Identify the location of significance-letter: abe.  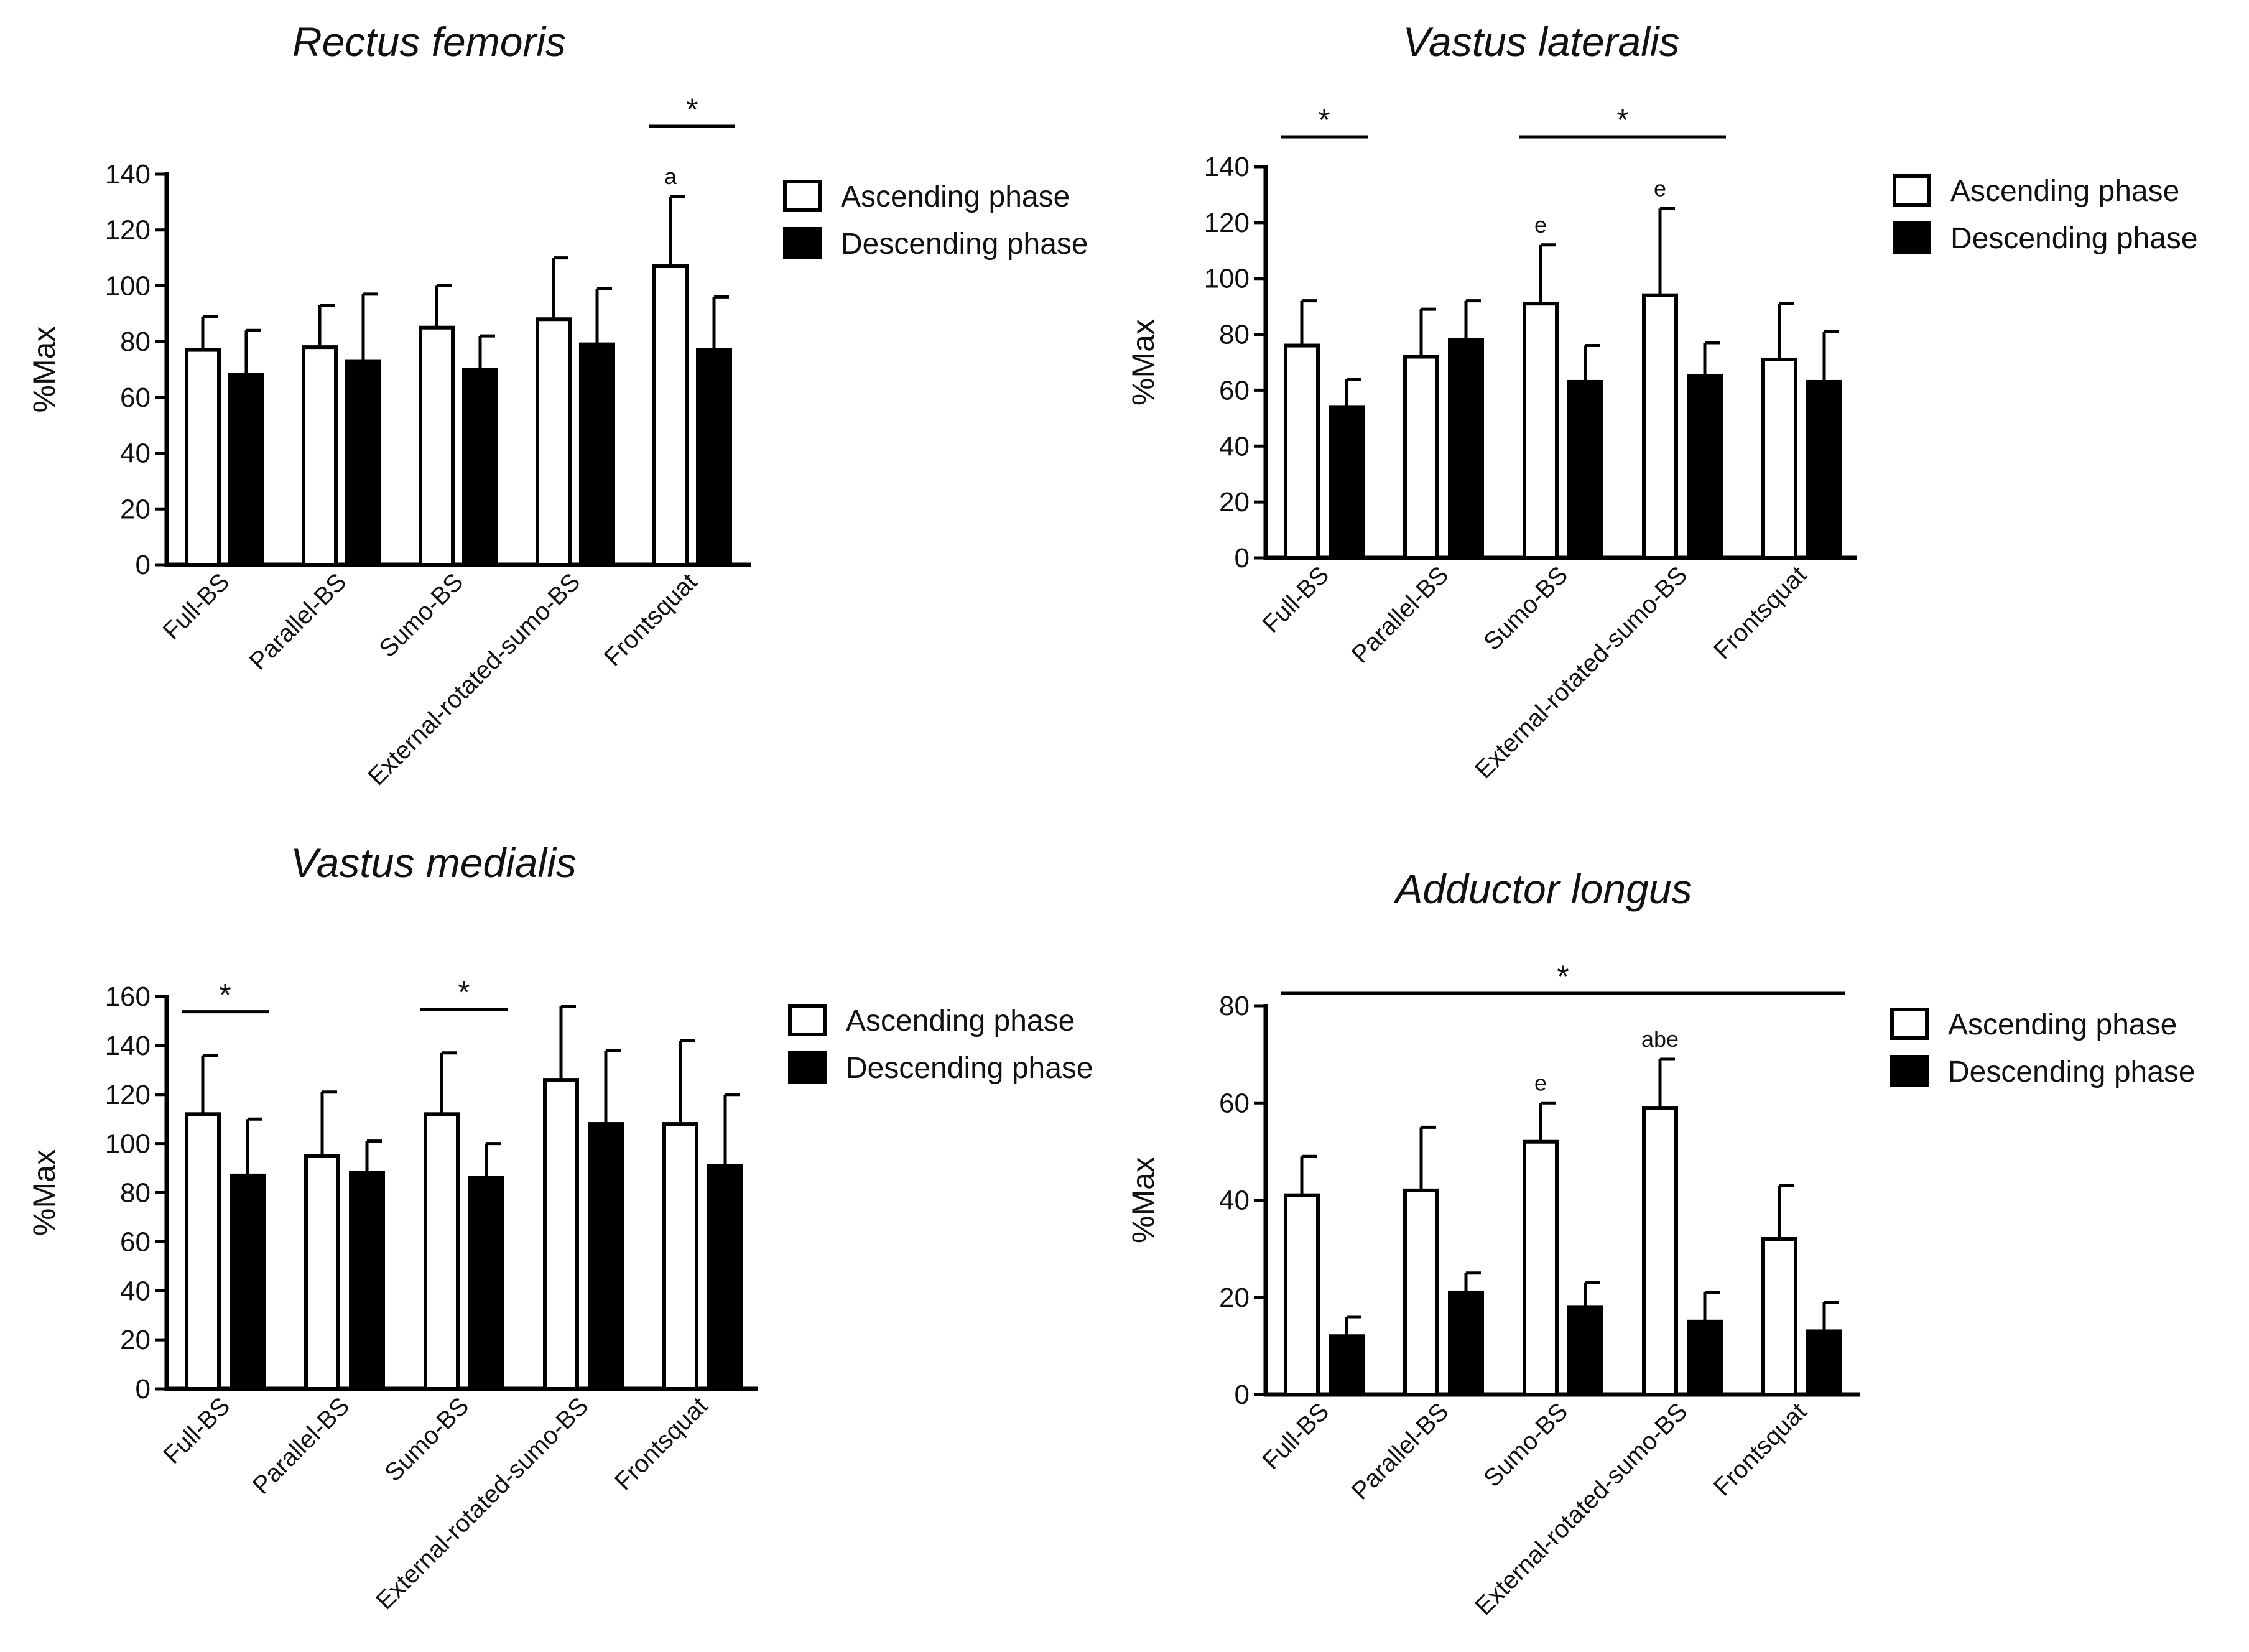
(1660, 1039).